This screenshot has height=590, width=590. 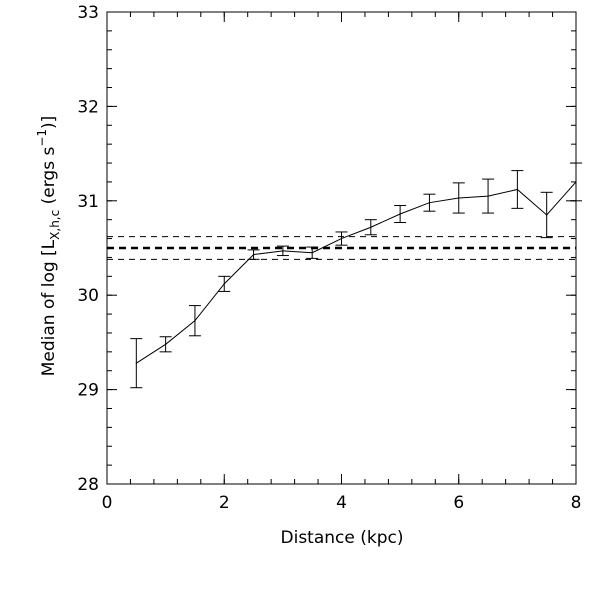 What do you see at coordinates (88, 391) in the screenshot?
I see `y-tick-label: 29` at bounding box center [88, 391].